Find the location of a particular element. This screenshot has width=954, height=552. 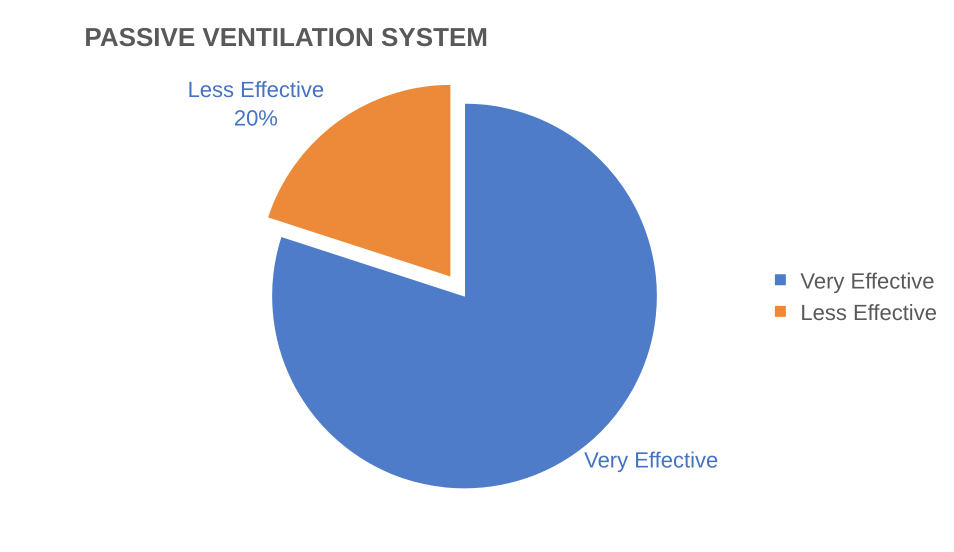

legend-label: Less Effective is located at coordinates (868, 312).